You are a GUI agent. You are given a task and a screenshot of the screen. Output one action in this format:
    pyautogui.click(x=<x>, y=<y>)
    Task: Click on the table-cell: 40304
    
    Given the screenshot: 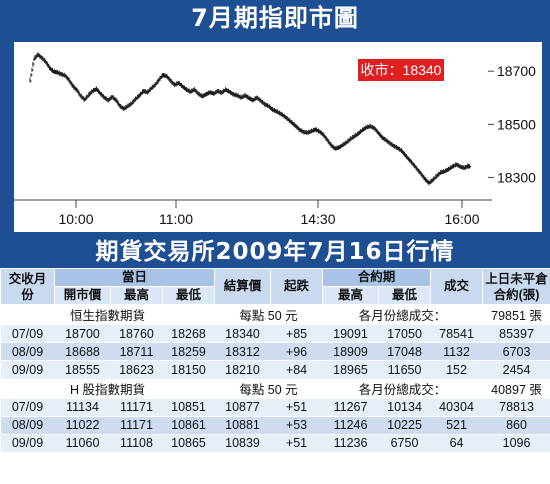 What is the action you would take?
    pyautogui.click(x=456, y=406)
    